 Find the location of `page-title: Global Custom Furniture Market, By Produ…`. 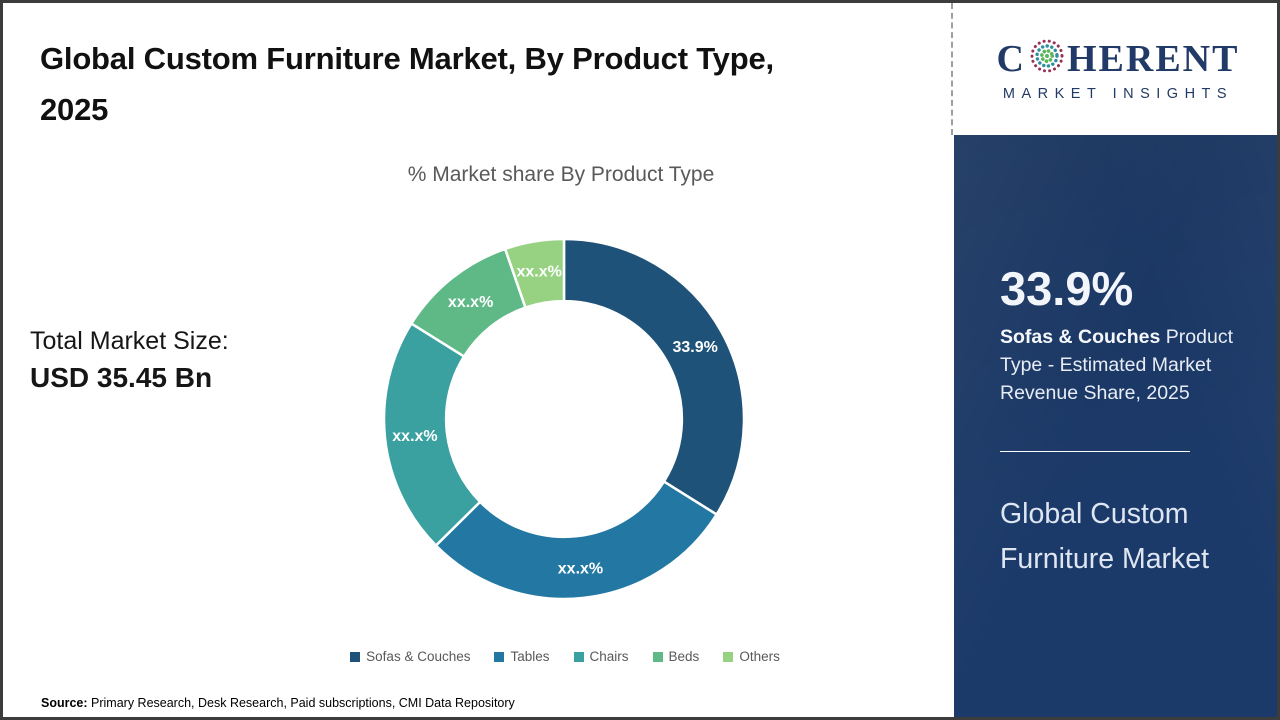

page-title: Global Custom Furniture Market, By Produ… is located at coordinates (407, 84).